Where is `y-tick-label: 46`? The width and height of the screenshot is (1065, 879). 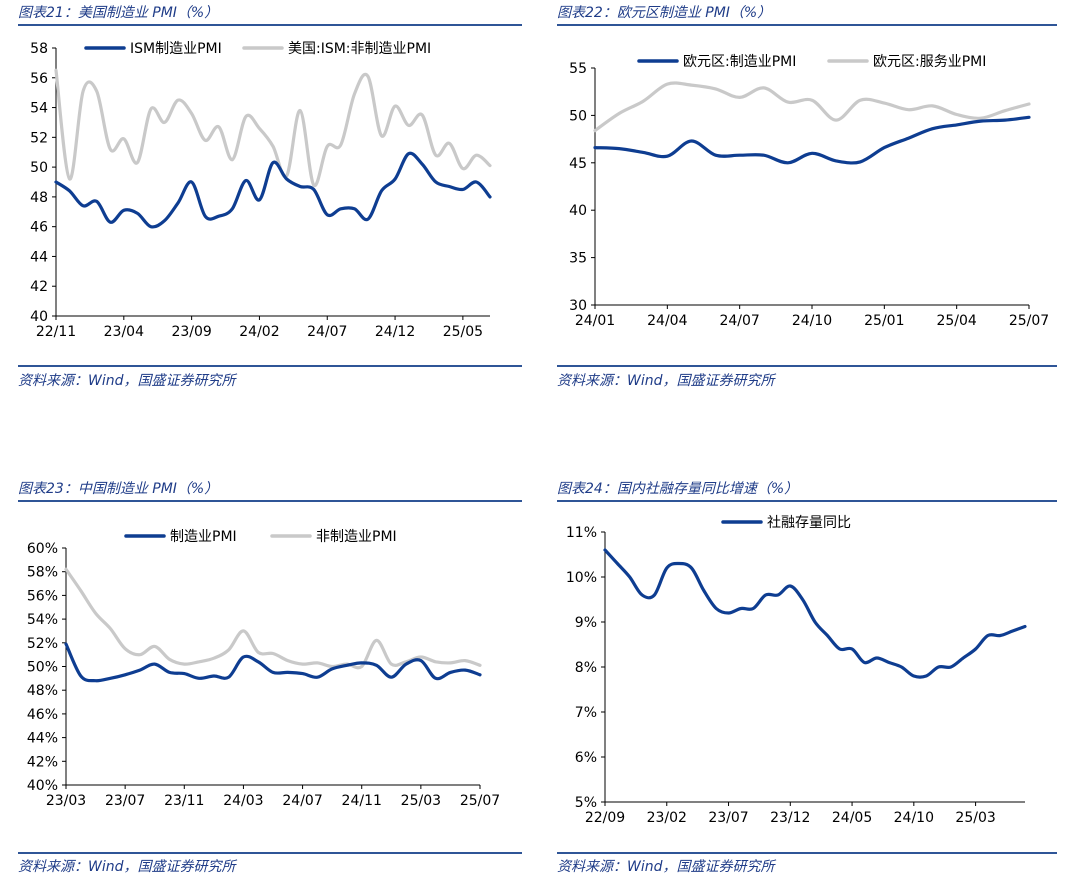
y-tick-label: 46 is located at coordinates (39, 228).